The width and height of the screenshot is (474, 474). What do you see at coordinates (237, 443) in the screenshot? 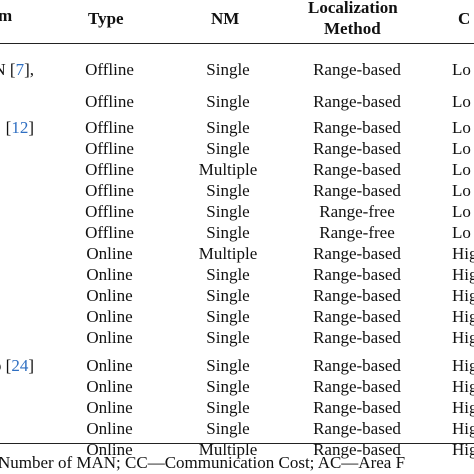
I see `bottom-rule` at bounding box center [237, 443].